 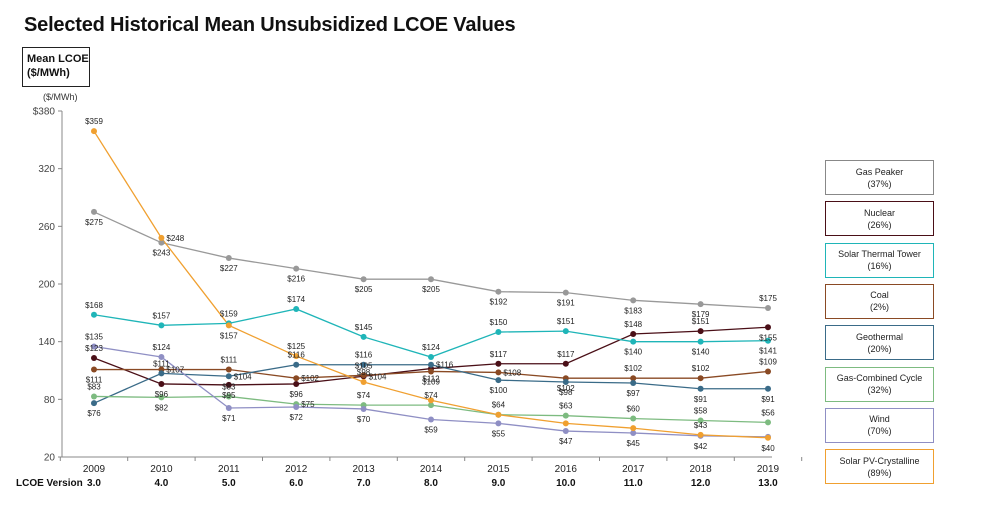 What do you see at coordinates (58, 59) in the screenshot?
I see `y-axis-box-line1: Mean LCOE` at bounding box center [58, 59].